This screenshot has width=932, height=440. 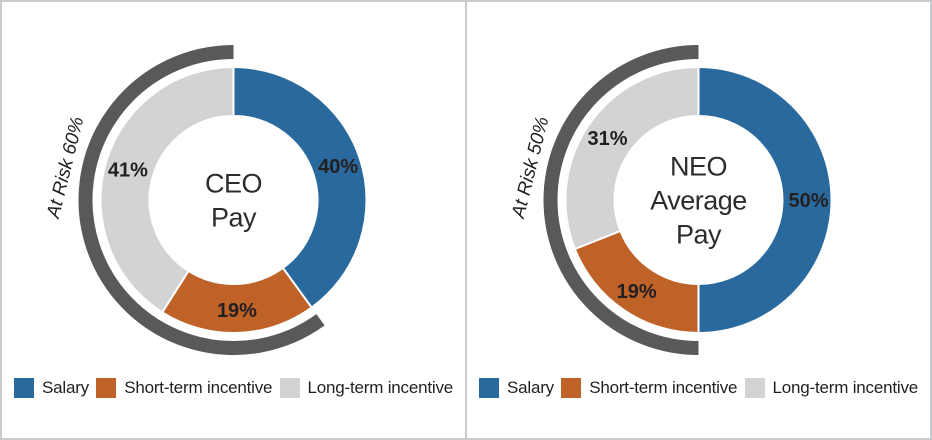 What do you see at coordinates (466, 220) in the screenshot?
I see `panel-divider` at bounding box center [466, 220].